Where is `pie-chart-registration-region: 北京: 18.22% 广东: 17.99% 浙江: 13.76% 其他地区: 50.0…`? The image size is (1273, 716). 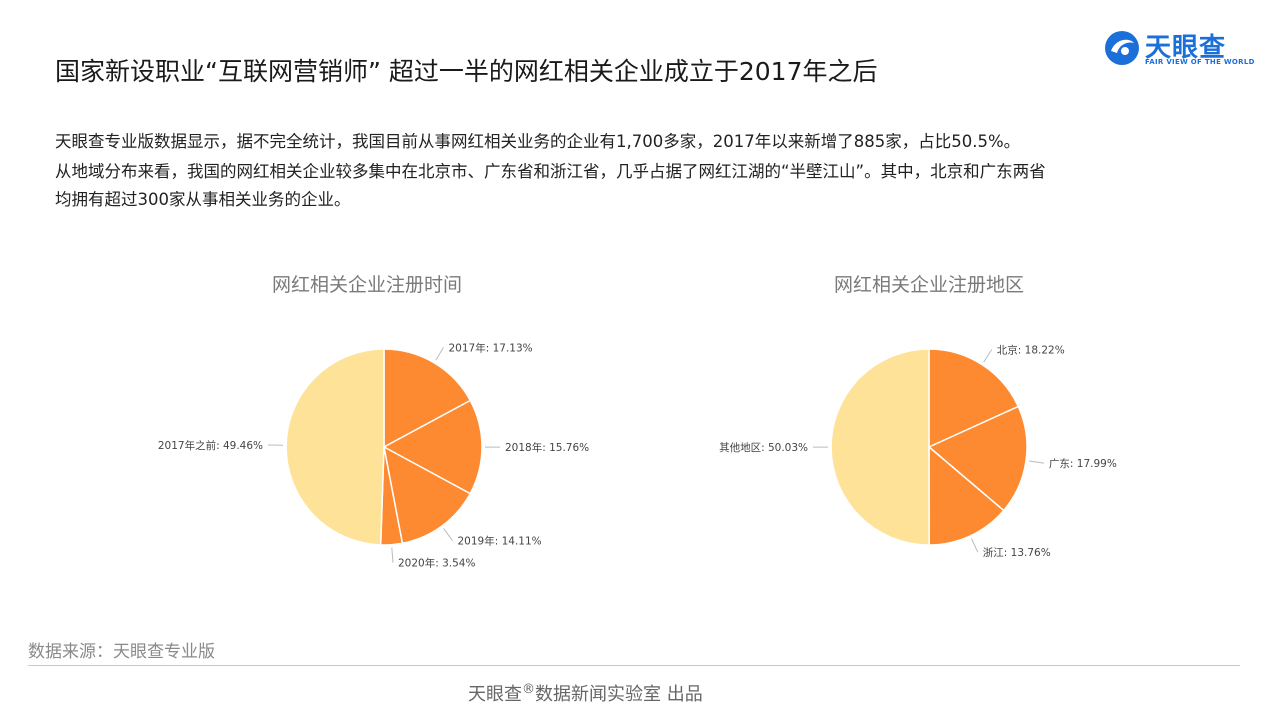
pie-chart-registration-region: 北京: 18.22% 广东: 17.99% 浙江: 13.76% 其他地区: 50.0… is located at coordinates (918, 452).